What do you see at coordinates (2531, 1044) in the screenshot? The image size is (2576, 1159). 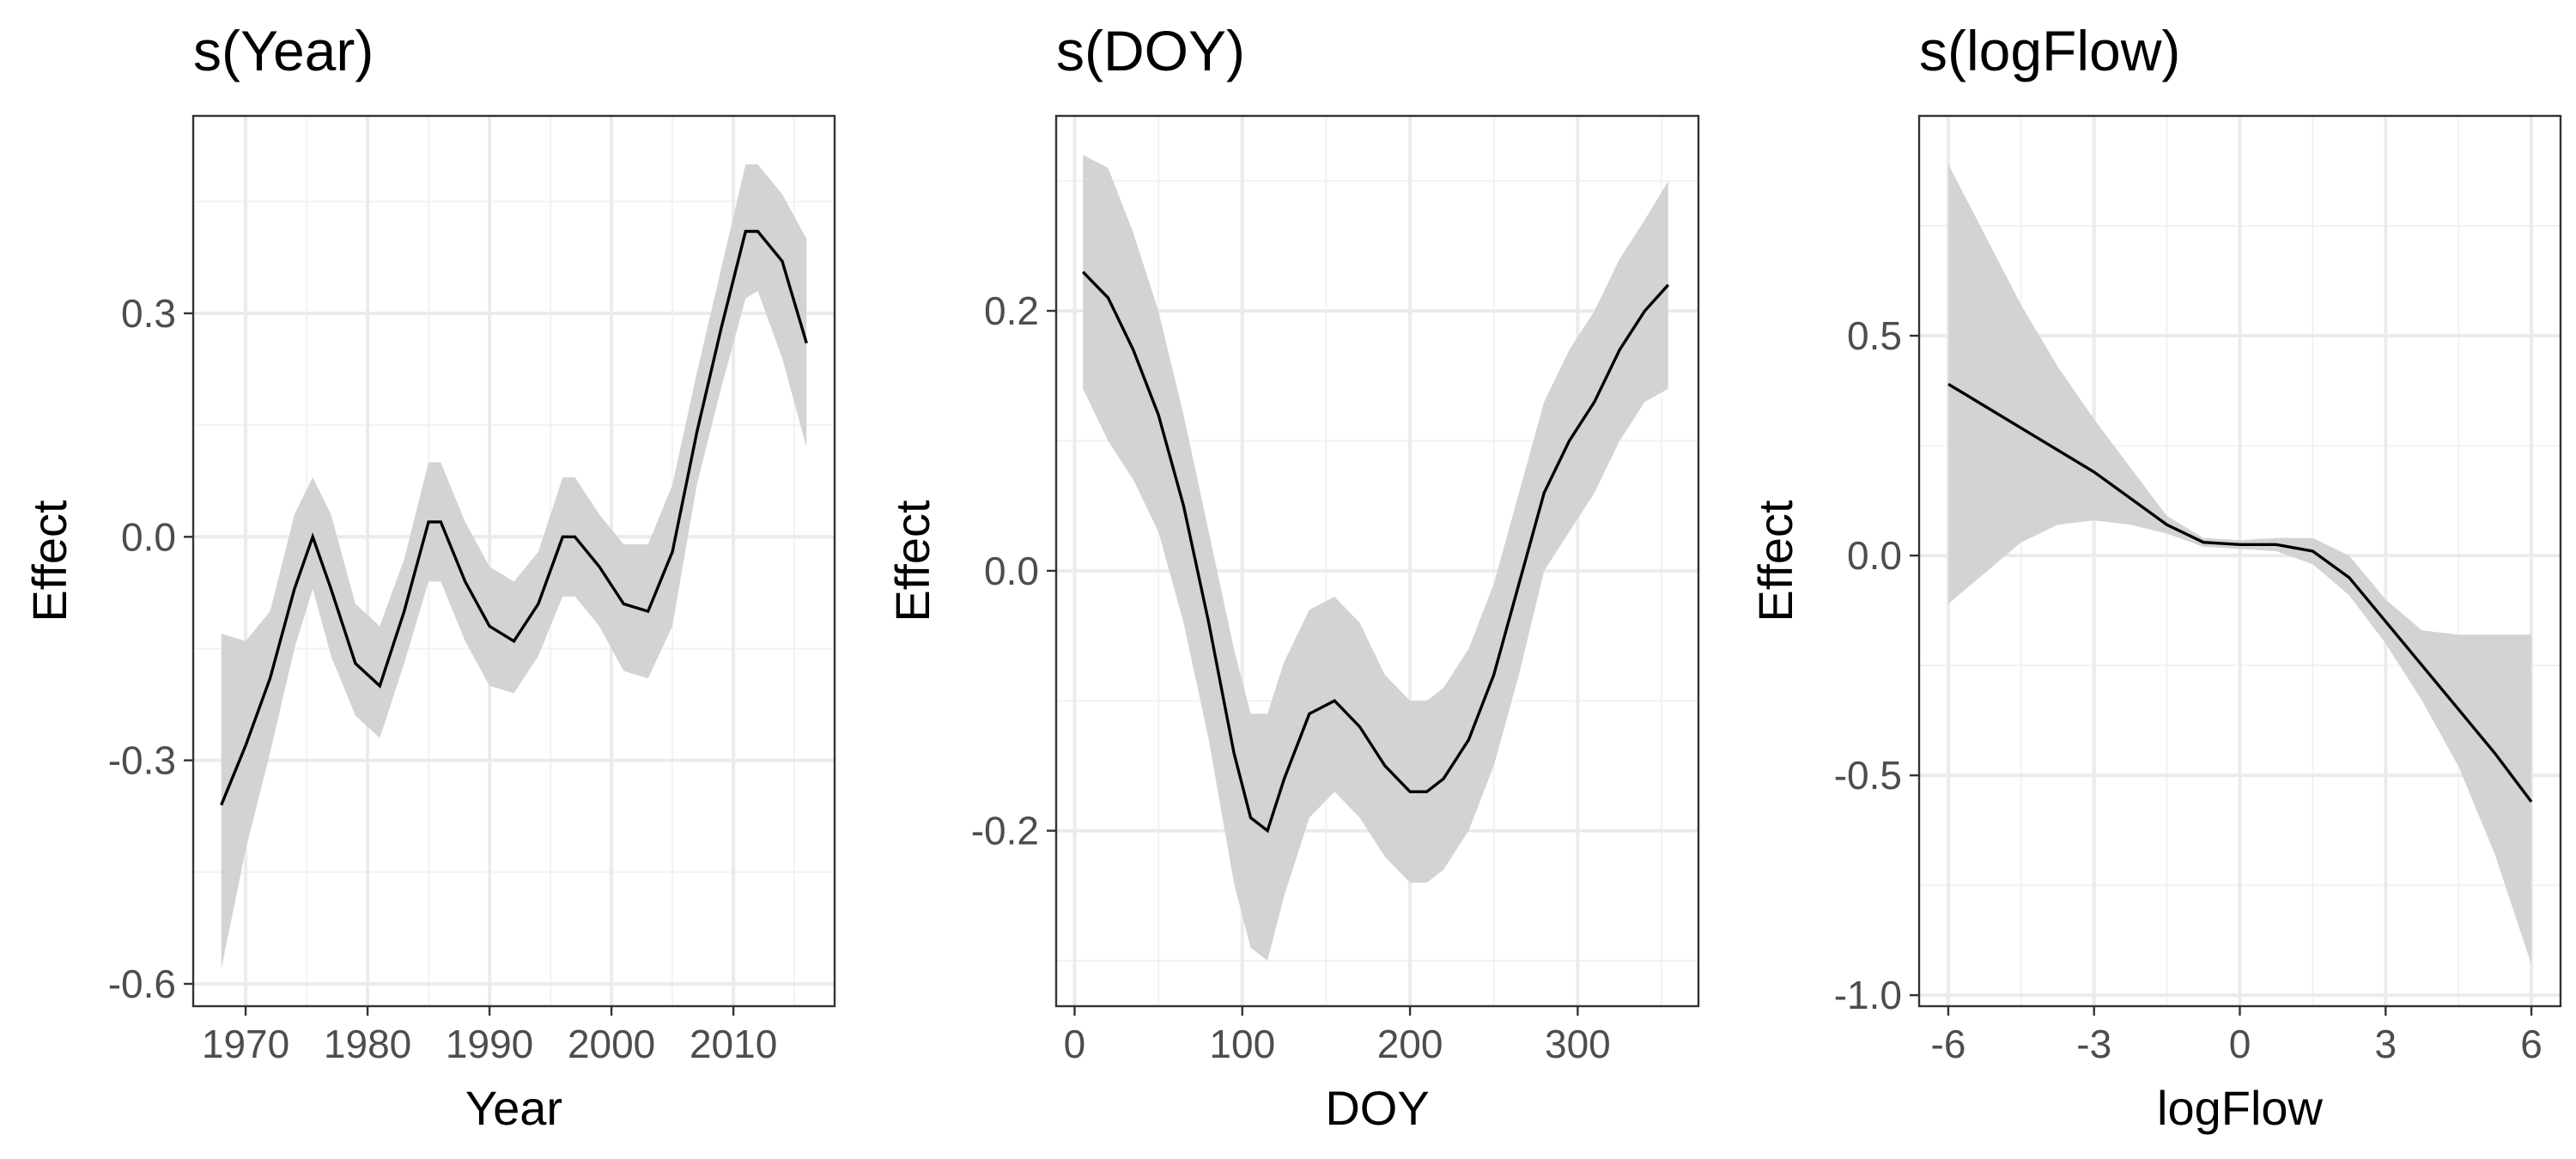 I see `x-tick-label: 6` at bounding box center [2531, 1044].